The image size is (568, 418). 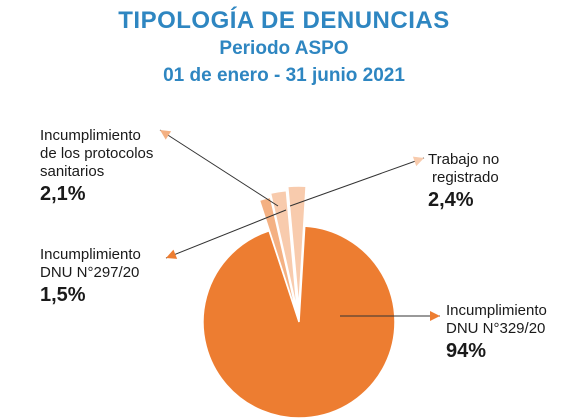 I want to click on label-dnu297-line-1: Incumplimiento, so click(x=90, y=254).